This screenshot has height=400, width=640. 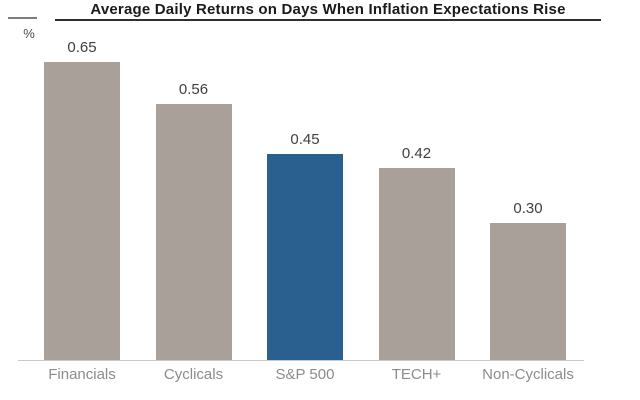 I want to click on y-axis-unit-label: %, so click(x=29, y=33).